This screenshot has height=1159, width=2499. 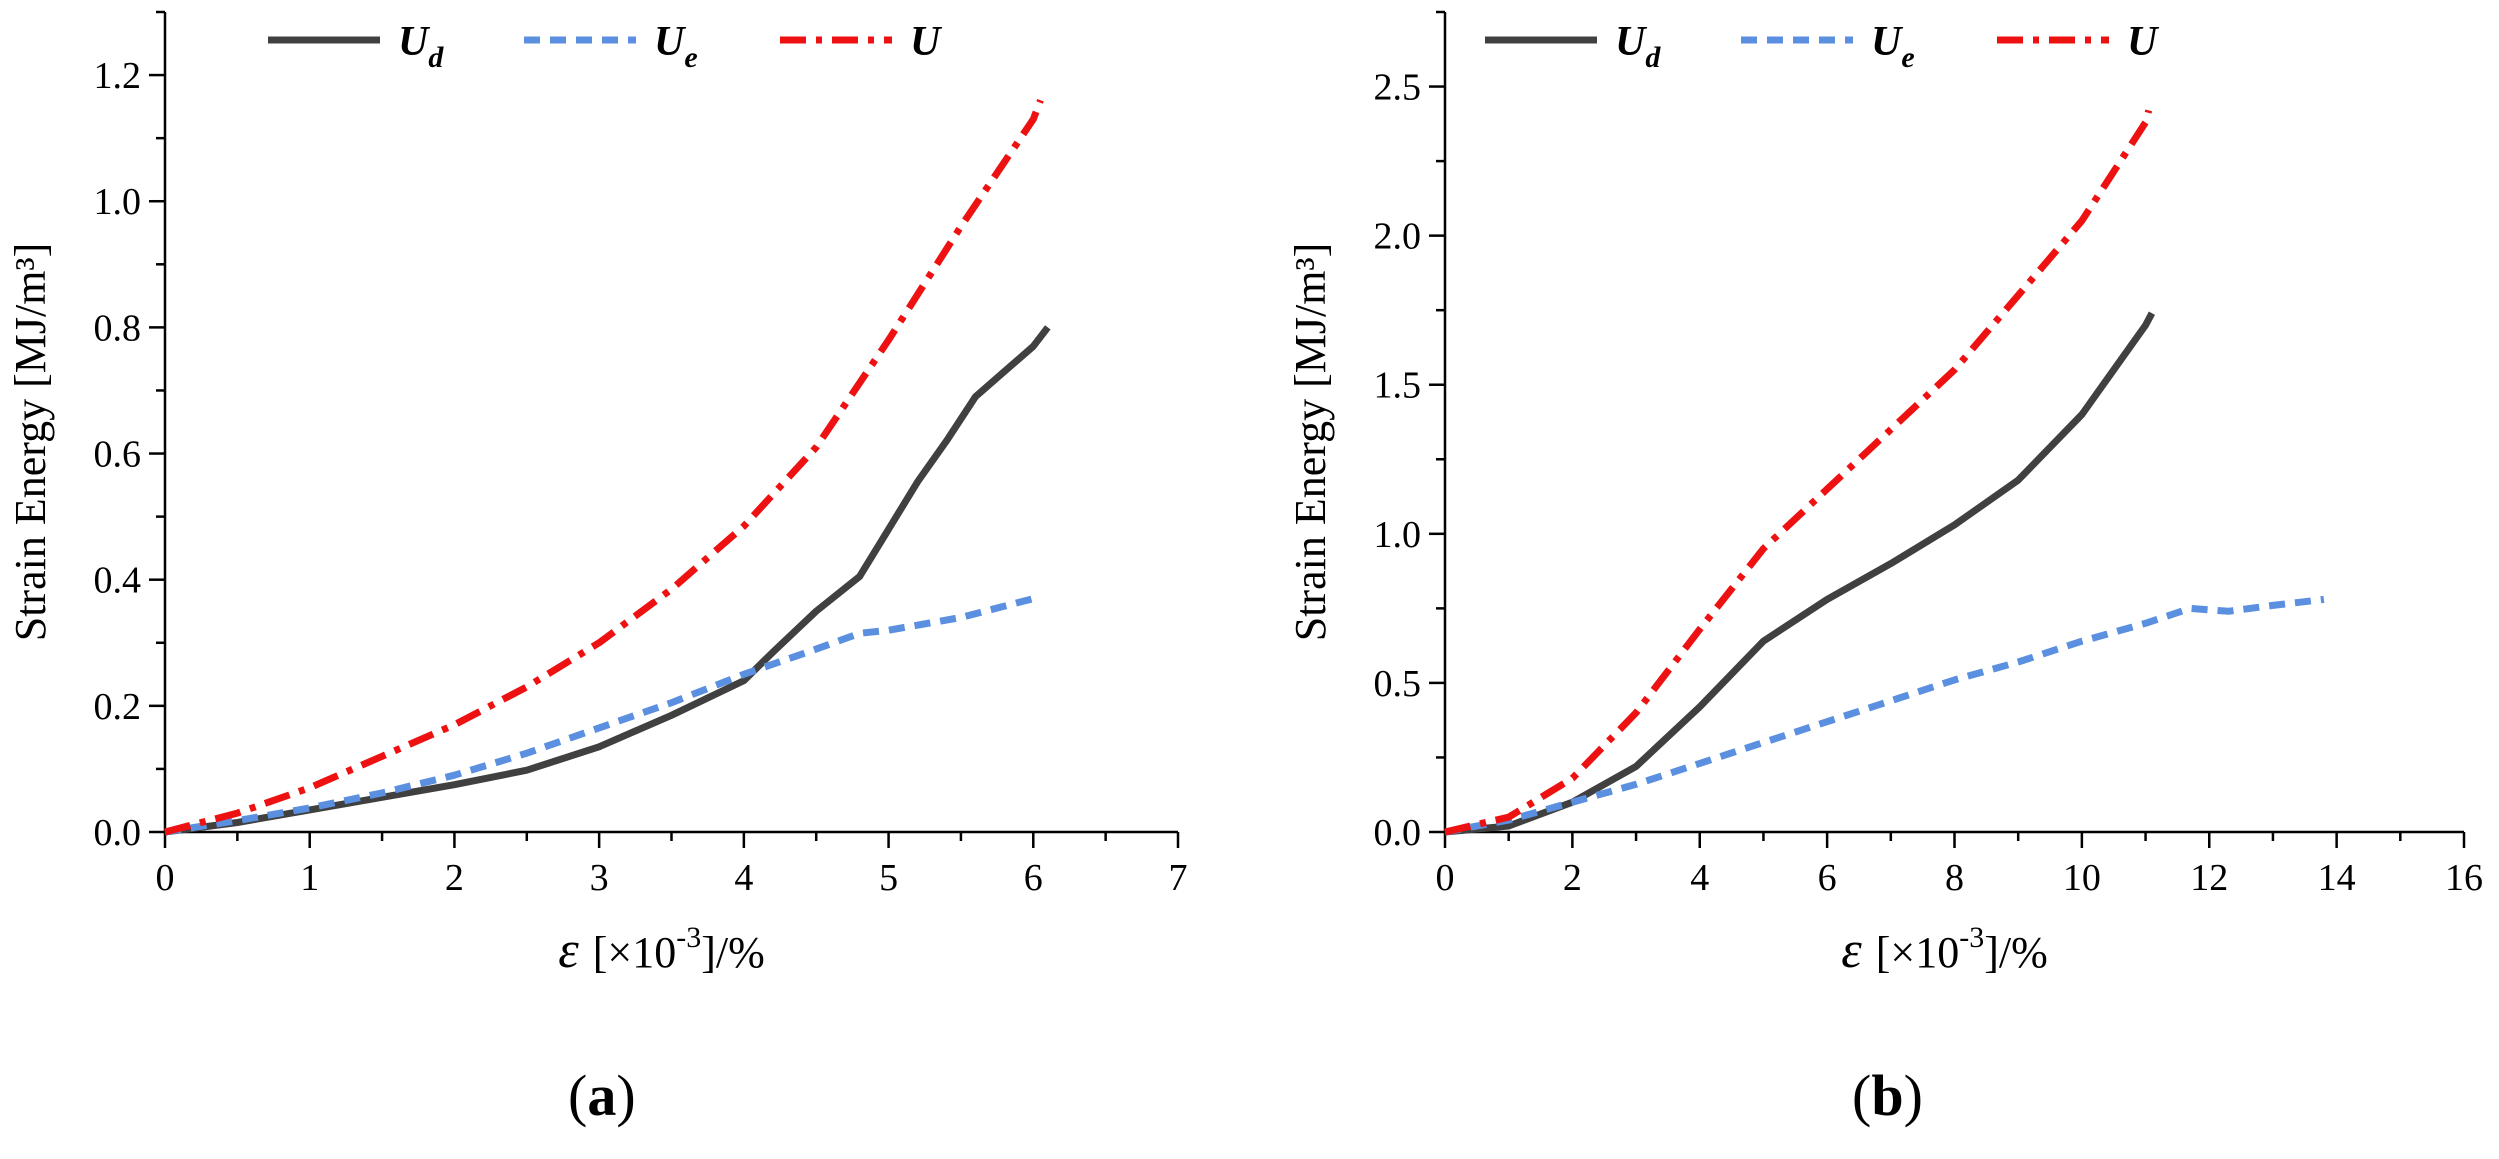 What do you see at coordinates (118, 455) in the screenshot?
I see `y-tick-label: 0.6` at bounding box center [118, 455].